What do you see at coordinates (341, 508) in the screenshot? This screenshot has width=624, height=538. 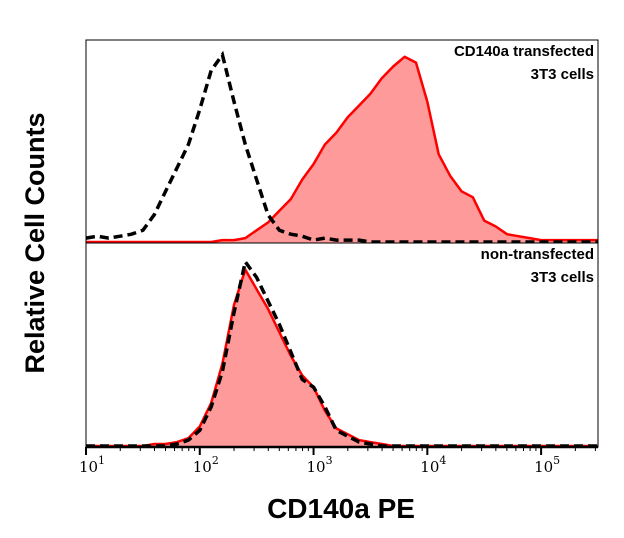 I see `x-axis-label: CD140a PE` at bounding box center [341, 508].